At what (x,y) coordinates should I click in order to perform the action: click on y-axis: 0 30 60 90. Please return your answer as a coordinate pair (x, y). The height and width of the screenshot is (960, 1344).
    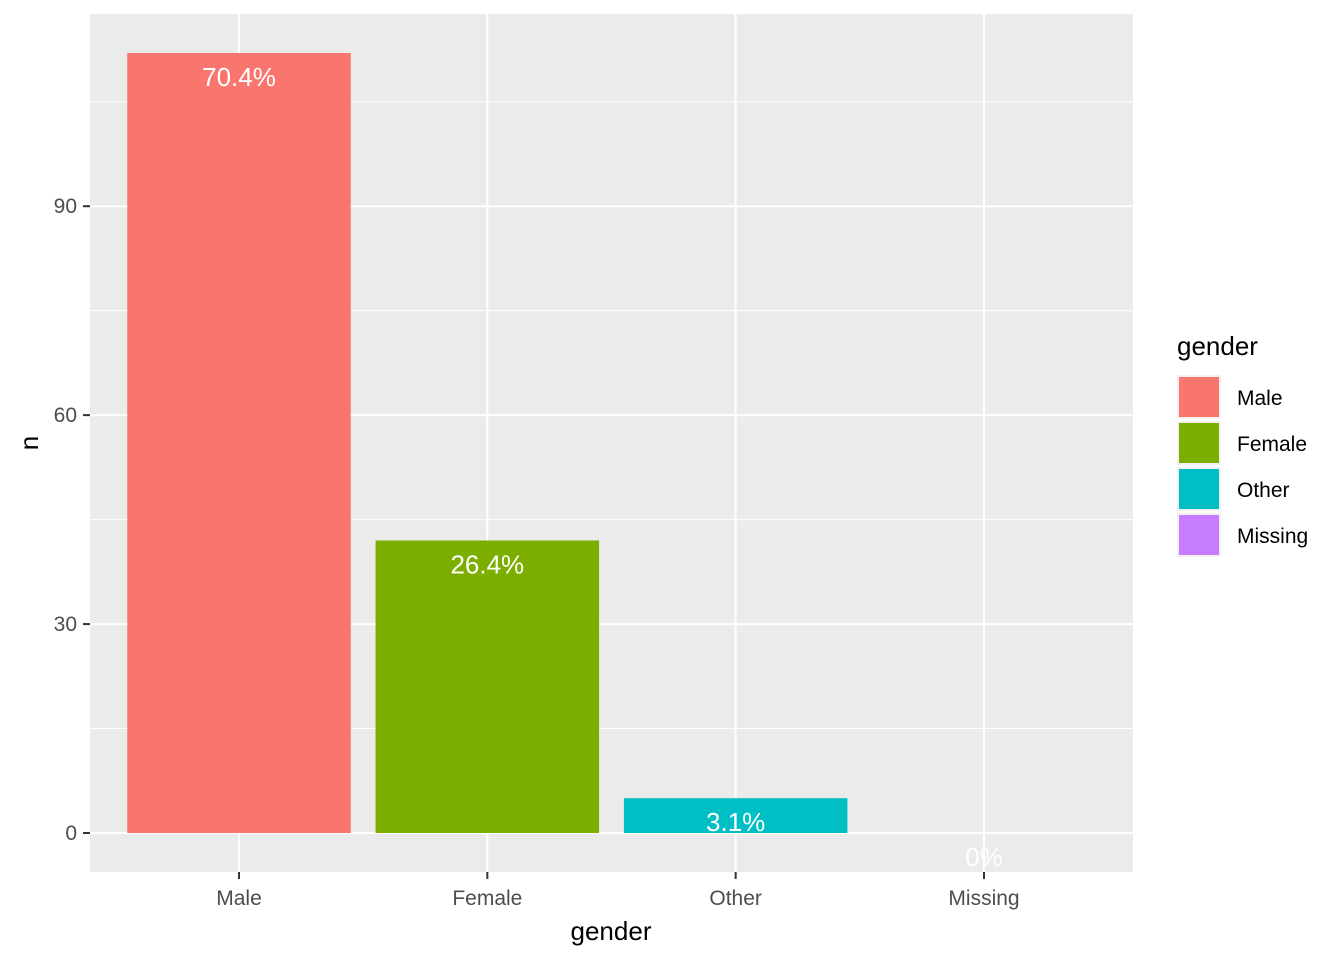
    Looking at the image, I should click on (72, 520).